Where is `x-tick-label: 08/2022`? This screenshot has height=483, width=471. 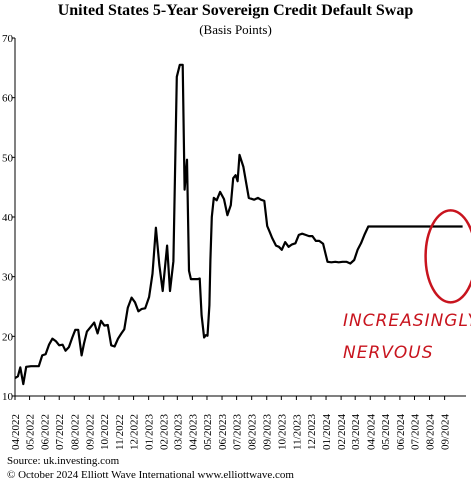 x-tick-label: 08/2022 is located at coordinates (75, 432).